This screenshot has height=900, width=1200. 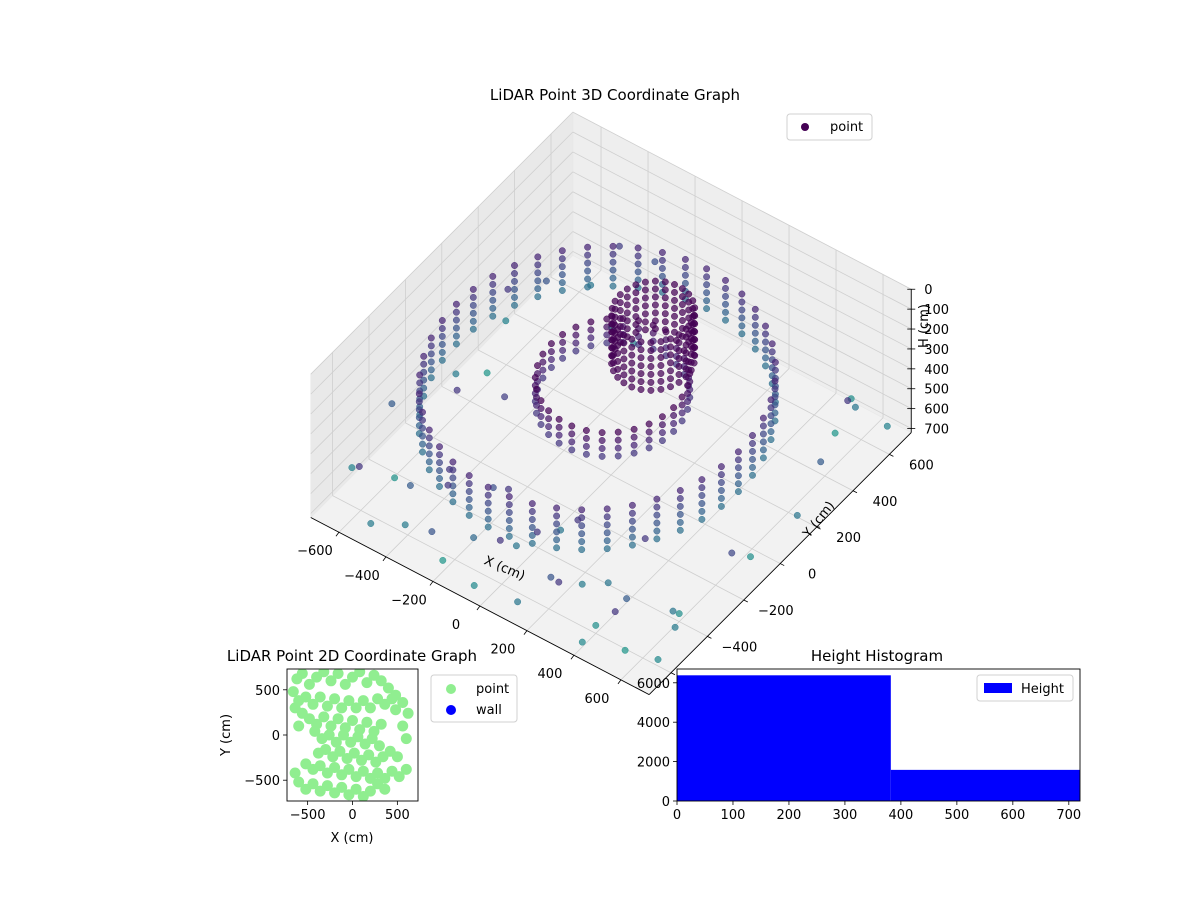 What do you see at coordinates (409, 600) in the screenshot?
I see `x-tick-label: −200` at bounding box center [409, 600].